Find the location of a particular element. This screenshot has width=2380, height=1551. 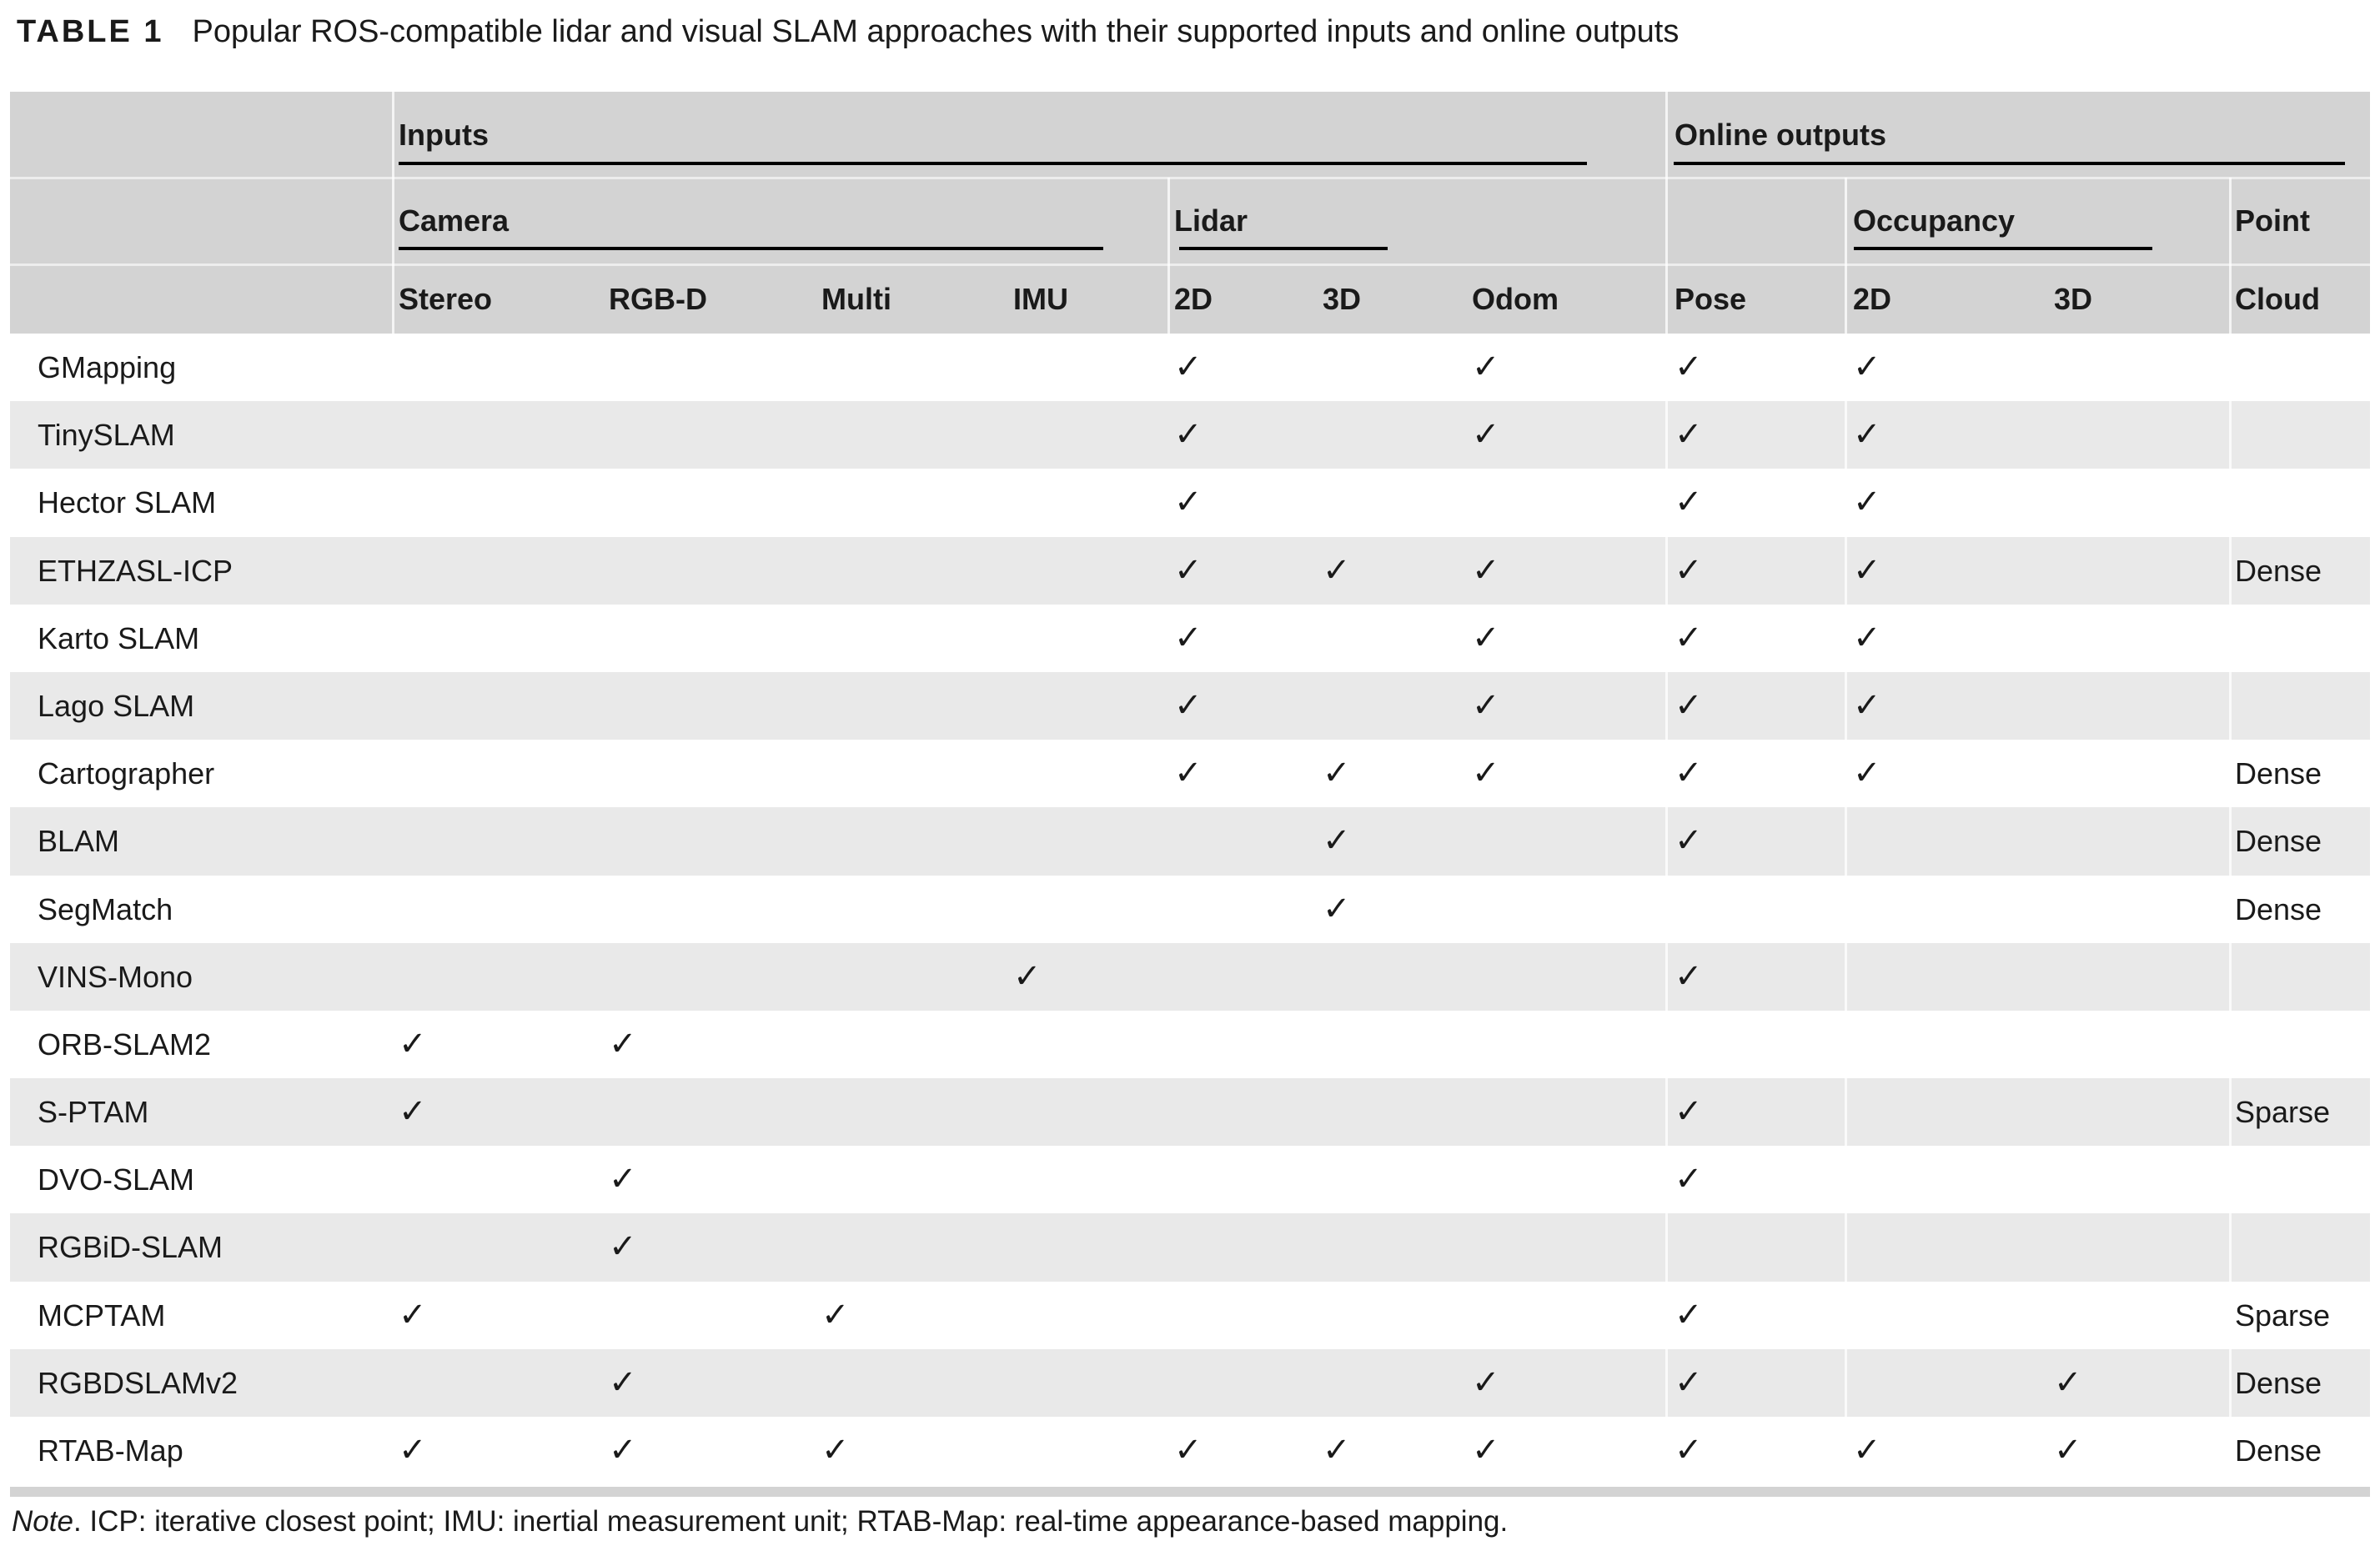

column-header-occ-3d: 3D is located at coordinates (2074, 299).